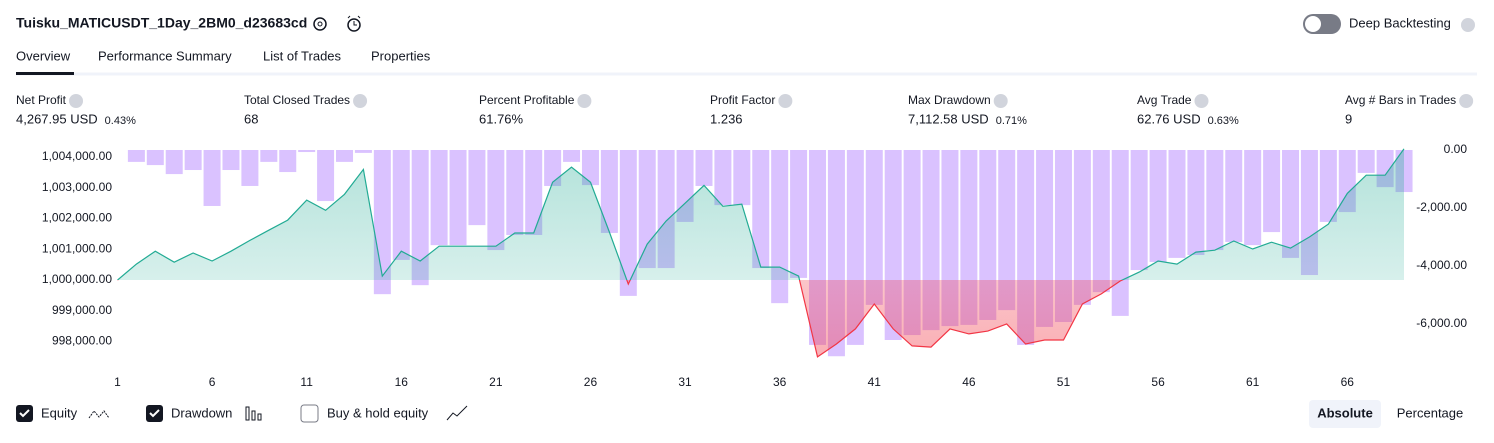 The image size is (1494, 443). Describe the element at coordinates (685, 382) in the screenshot. I see `x-tick-label: 31` at that location.